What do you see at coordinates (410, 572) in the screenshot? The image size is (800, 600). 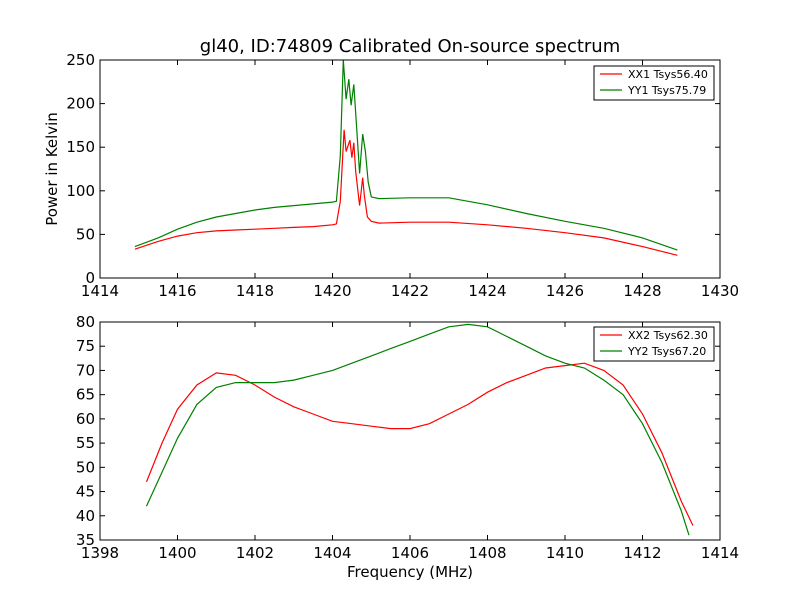 I see `x-axis-label: Frequency (MHz)` at bounding box center [410, 572].